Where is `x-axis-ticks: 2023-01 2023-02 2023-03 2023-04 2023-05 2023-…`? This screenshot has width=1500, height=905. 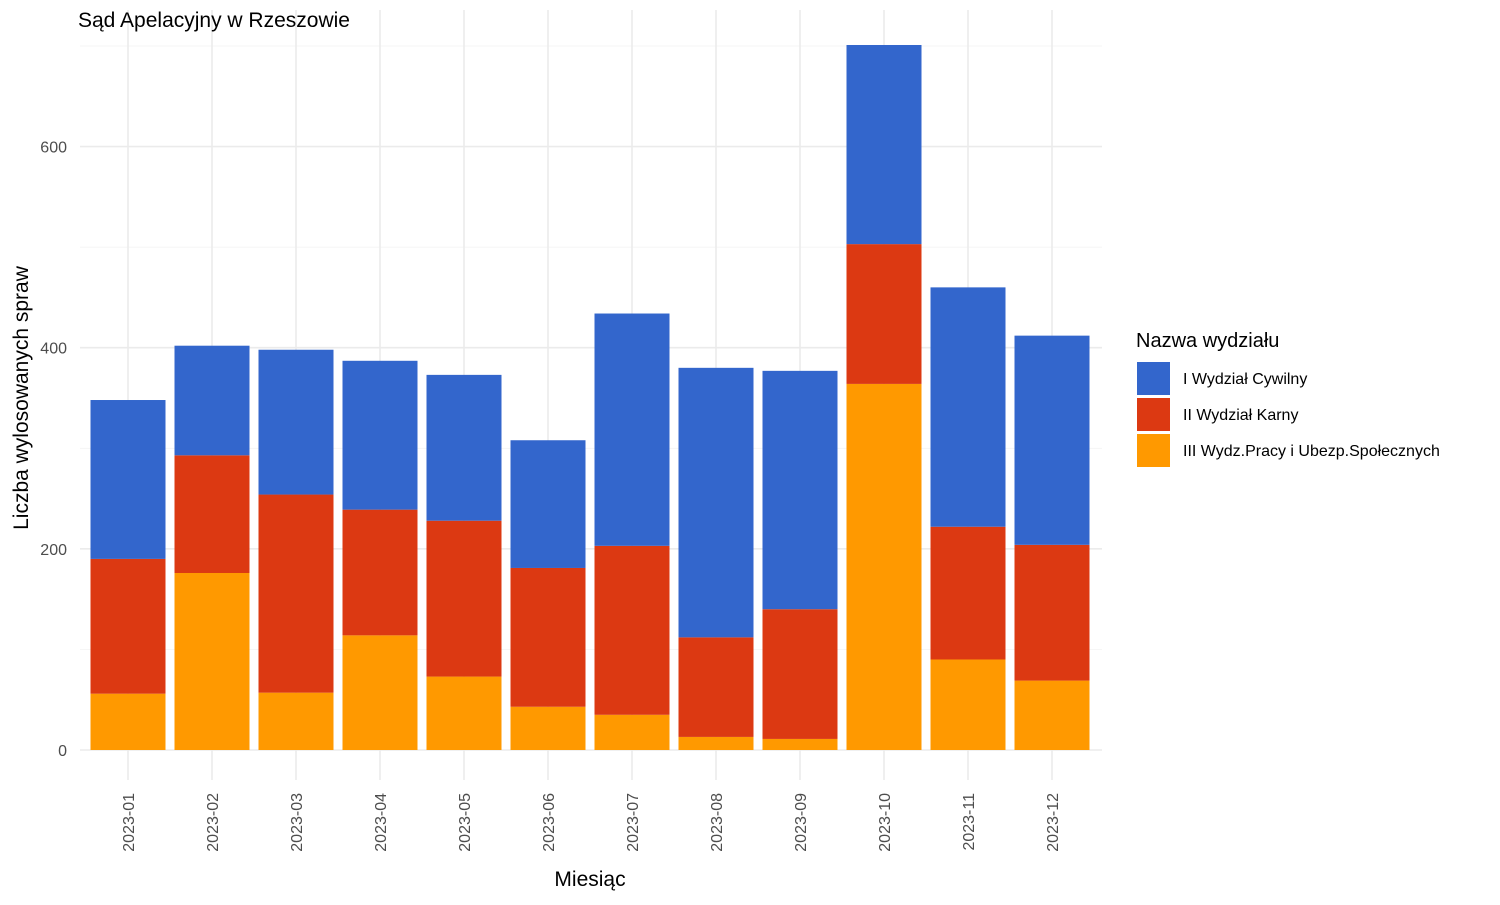
x-axis-ticks: 2023-01 2023-02 2023-03 2023-04 2023-05 2023-… is located at coordinates (591, 822).